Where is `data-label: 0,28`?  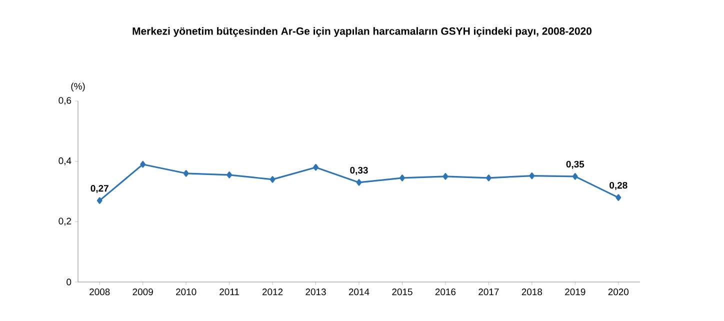 data-label: 0,28 is located at coordinates (619, 186).